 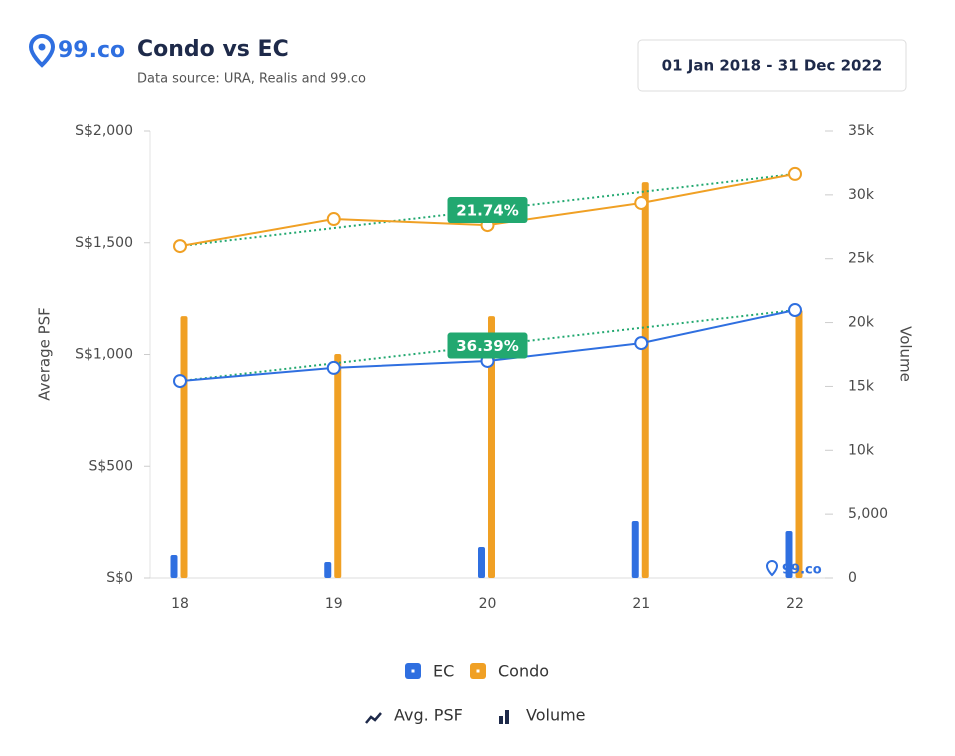 I want to click on type-legend-label: Avg. PSF, so click(x=428, y=715).